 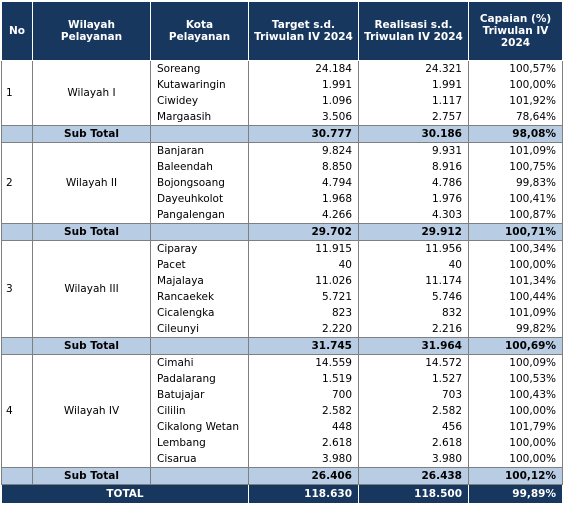 What do you see at coordinates (515, 427) in the screenshot?
I see `value: 101,79%` at bounding box center [515, 427].